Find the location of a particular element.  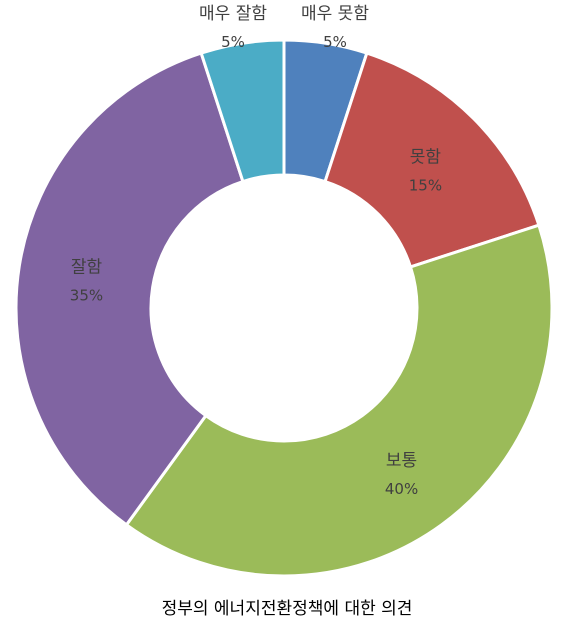

chart-title: 정부의 에너지전환정책에 대한 의견 is located at coordinates (287, 609).